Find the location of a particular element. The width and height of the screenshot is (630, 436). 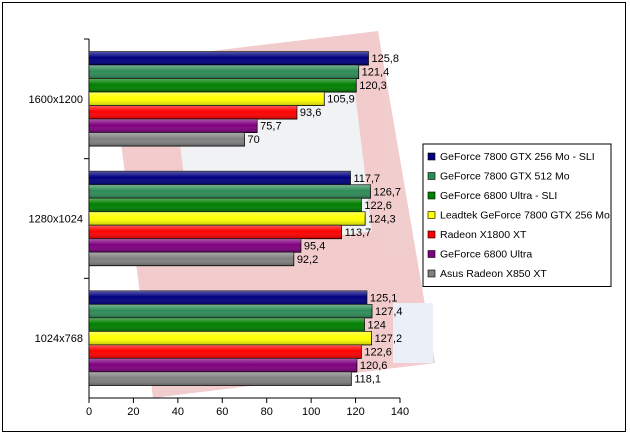

connector-shape is located at coordinates (413, 333).